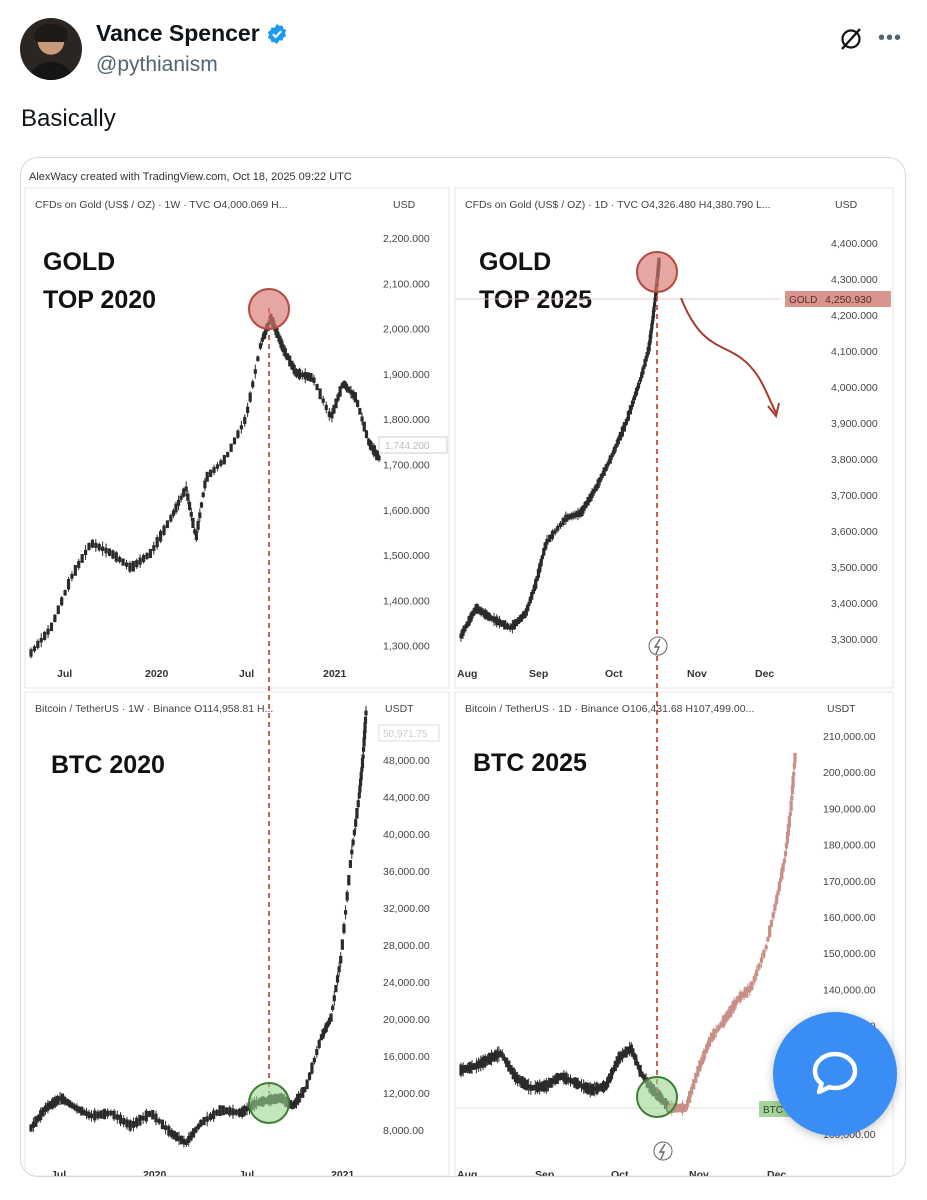  Describe the element at coordinates (854, 496) in the screenshot. I see `y-tick-label: 3,700.000` at that location.